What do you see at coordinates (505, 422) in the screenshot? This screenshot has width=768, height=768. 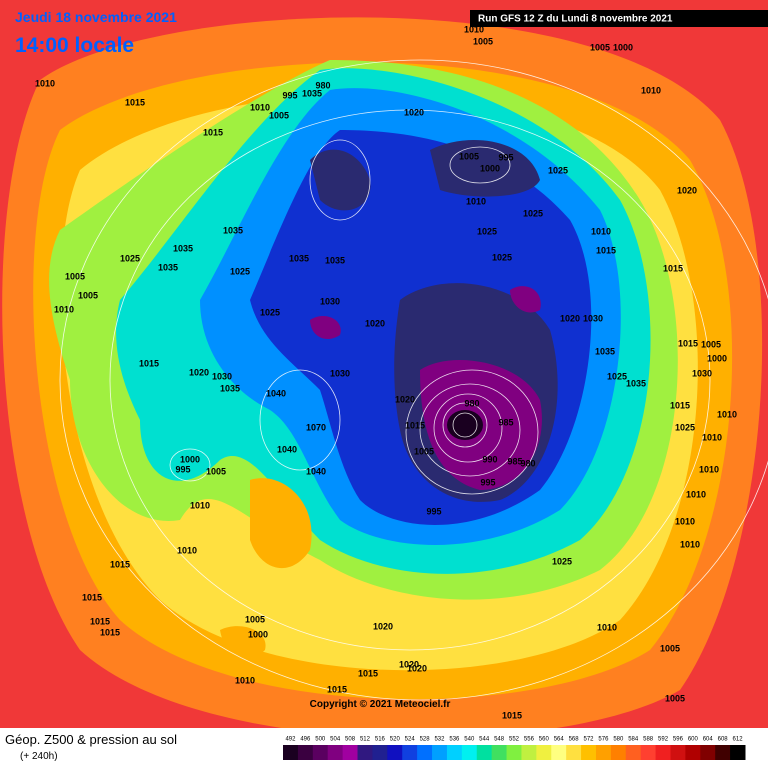 I see `isobar-label: 985` at bounding box center [505, 422].